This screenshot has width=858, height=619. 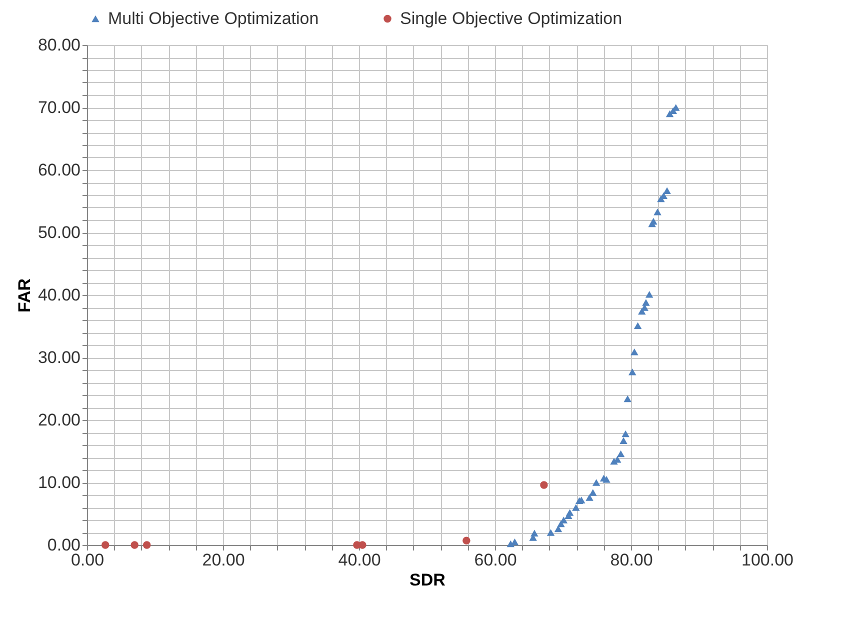 What do you see at coordinates (511, 18) in the screenshot?
I see `legend-label: Single Objective Optimization` at bounding box center [511, 18].